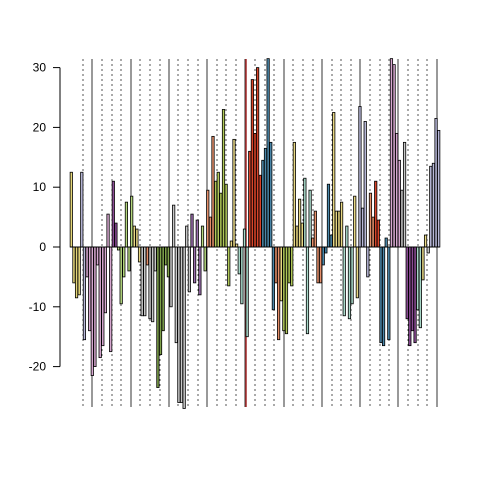 The height and width of the screenshot is (480, 480). I want to click on y-tick-label: 10, so click(40, 187).